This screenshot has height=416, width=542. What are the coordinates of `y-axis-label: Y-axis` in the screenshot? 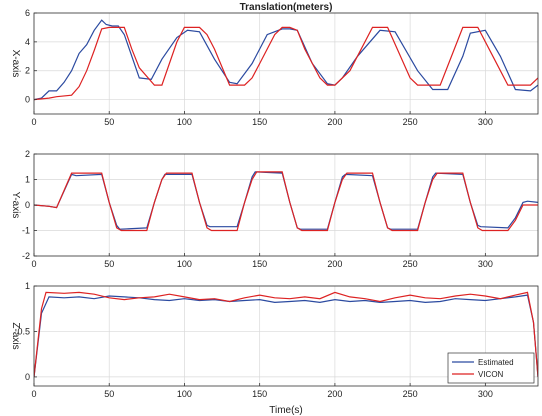 It's located at (15, 205).